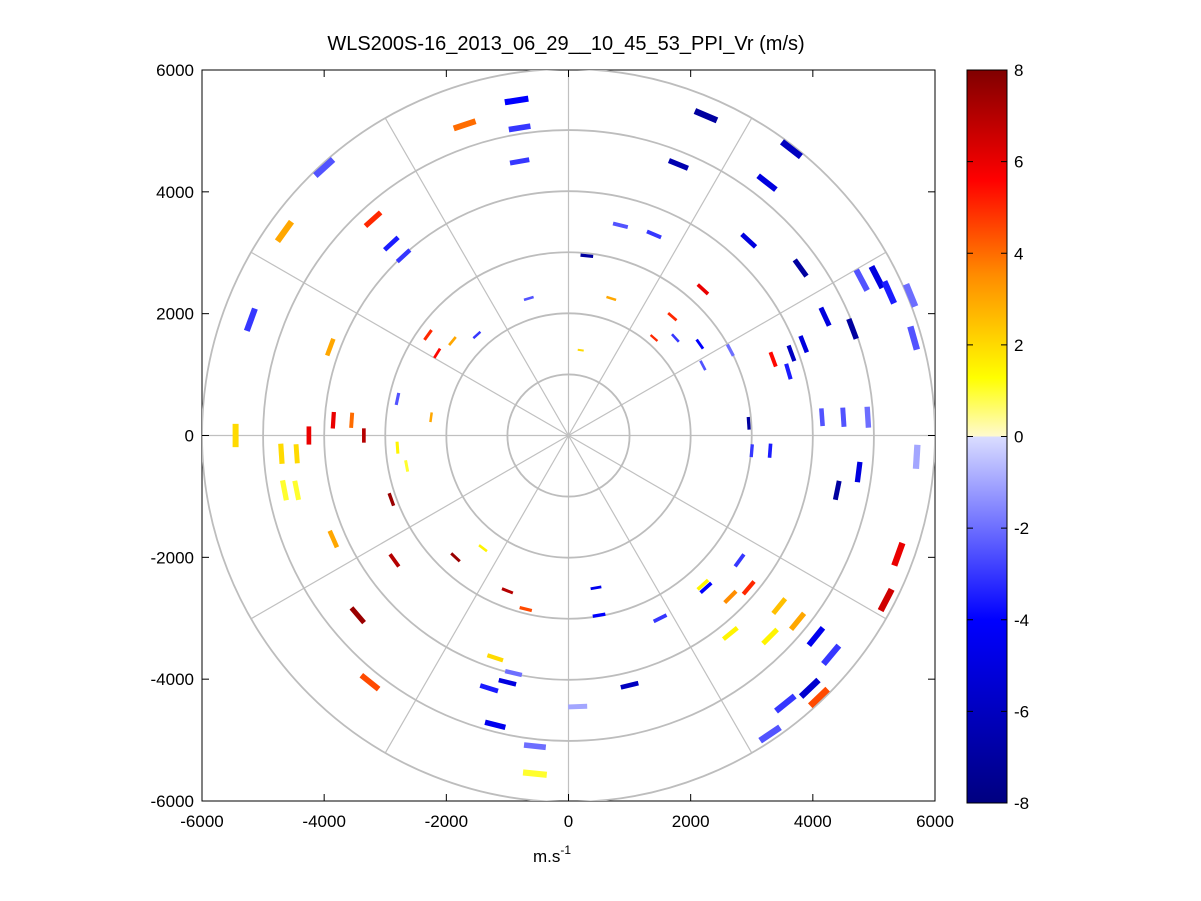 The width and height of the screenshot is (1201, 901). Describe the element at coordinates (1021, 711) in the screenshot. I see `colorbar-tick-label: -6` at that location.